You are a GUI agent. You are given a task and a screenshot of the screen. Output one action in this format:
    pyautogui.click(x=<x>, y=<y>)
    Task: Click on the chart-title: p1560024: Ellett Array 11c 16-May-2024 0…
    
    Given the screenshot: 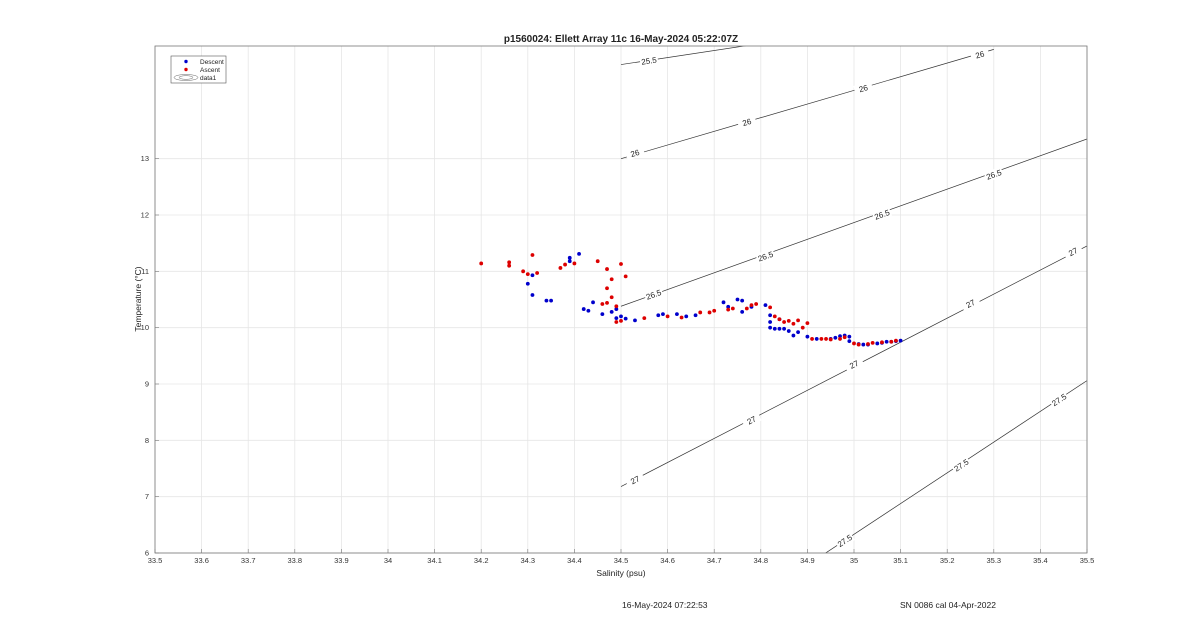 What is the action you would take?
    pyautogui.click(x=621, y=39)
    